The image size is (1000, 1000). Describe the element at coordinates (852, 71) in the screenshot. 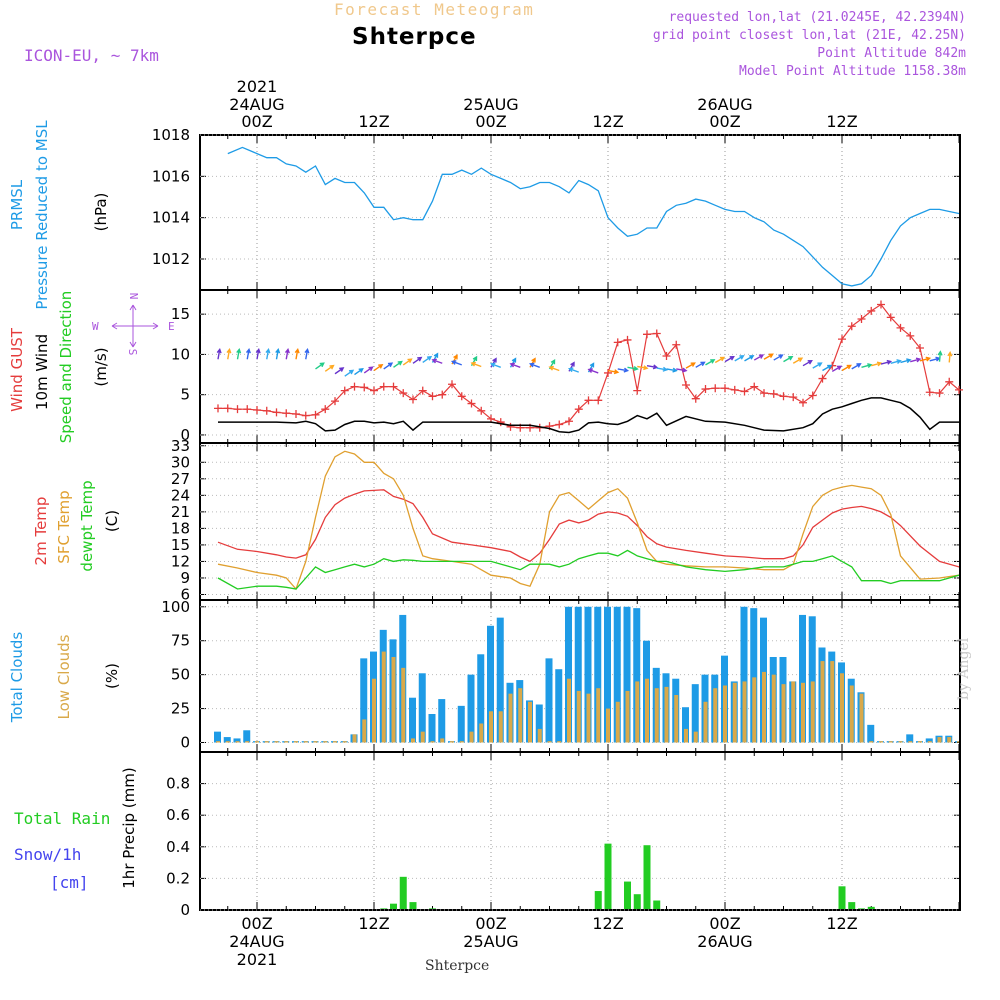

I see `model-point-altitude: Model Point Altitude 1158.38m` at that location.